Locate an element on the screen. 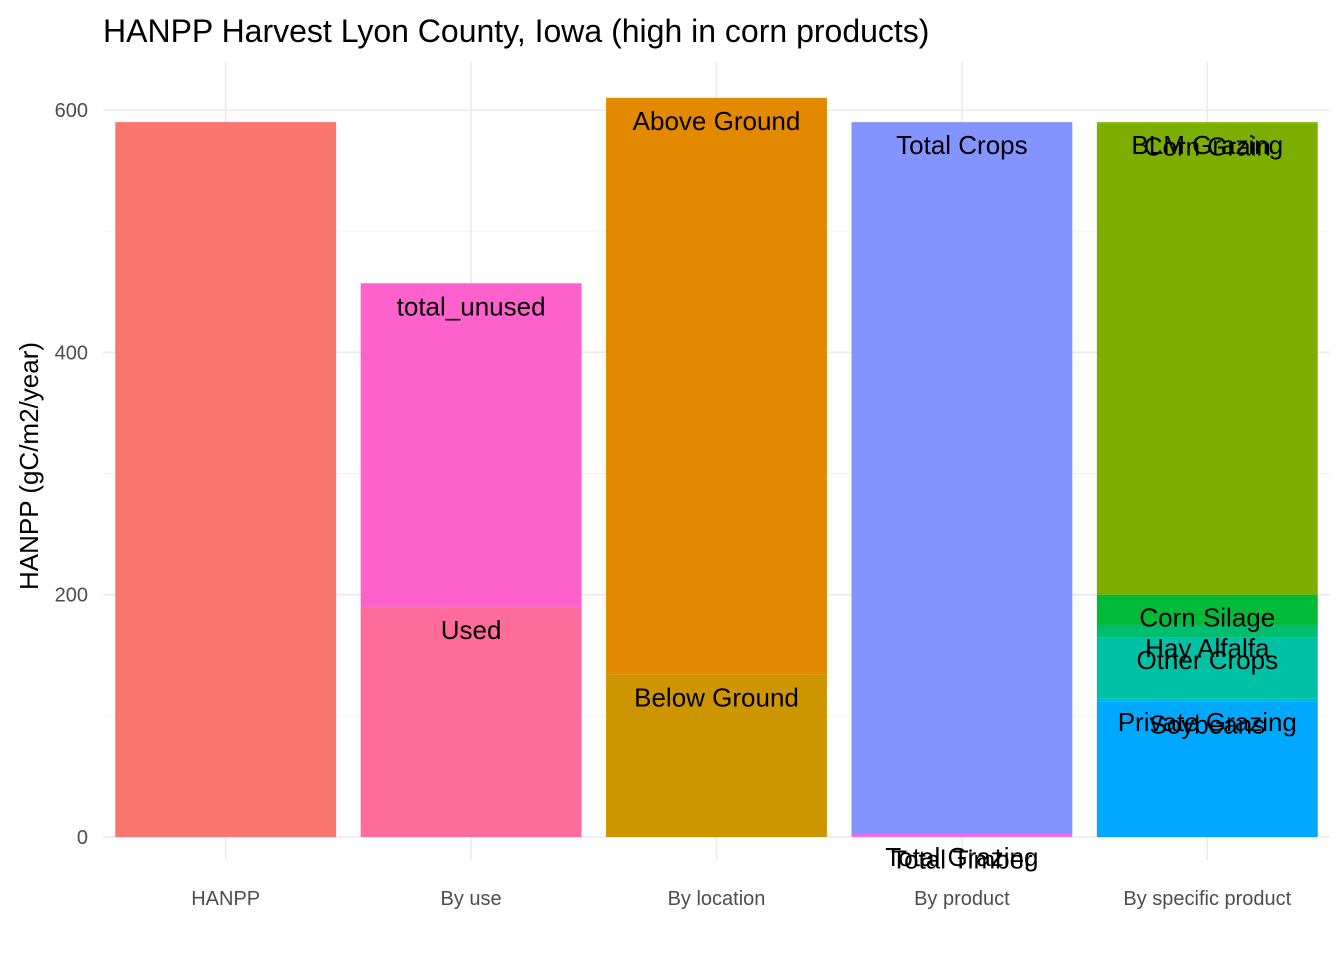 The width and height of the screenshot is (1344, 960). x-tick-label: By location is located at coordinates (717, 899).